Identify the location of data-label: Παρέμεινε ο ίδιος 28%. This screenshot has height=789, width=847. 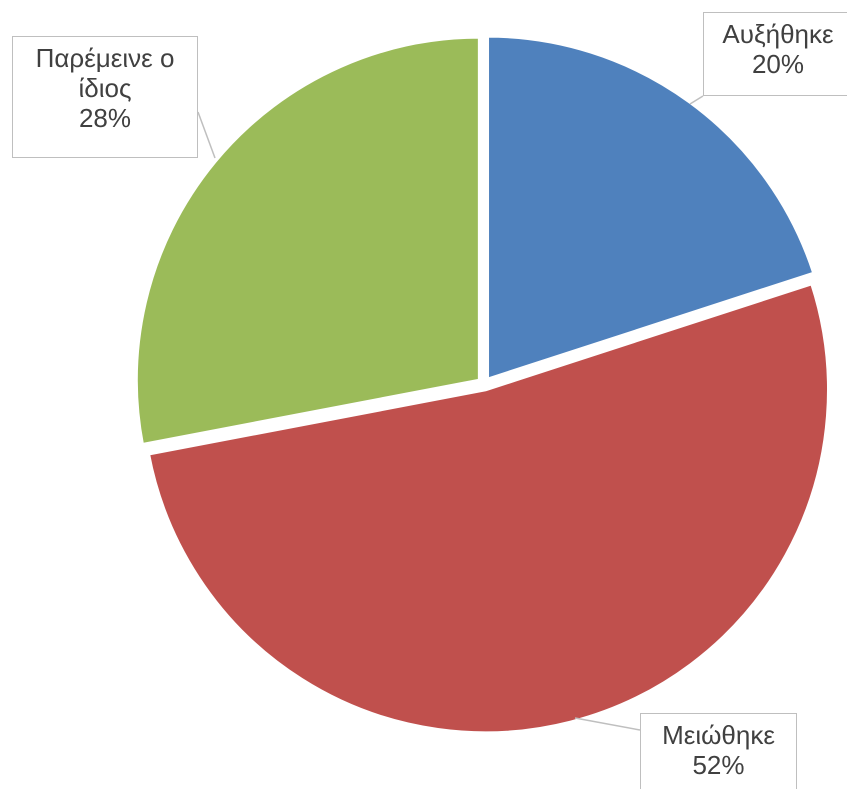
(105, 97).